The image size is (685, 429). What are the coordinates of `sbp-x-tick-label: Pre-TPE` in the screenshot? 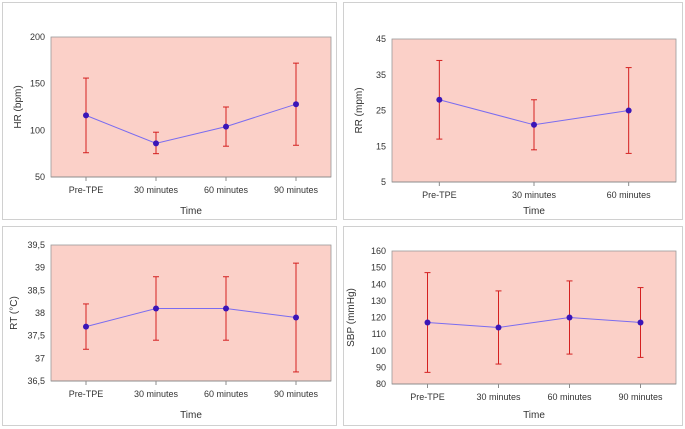 It's located at (427, 397).